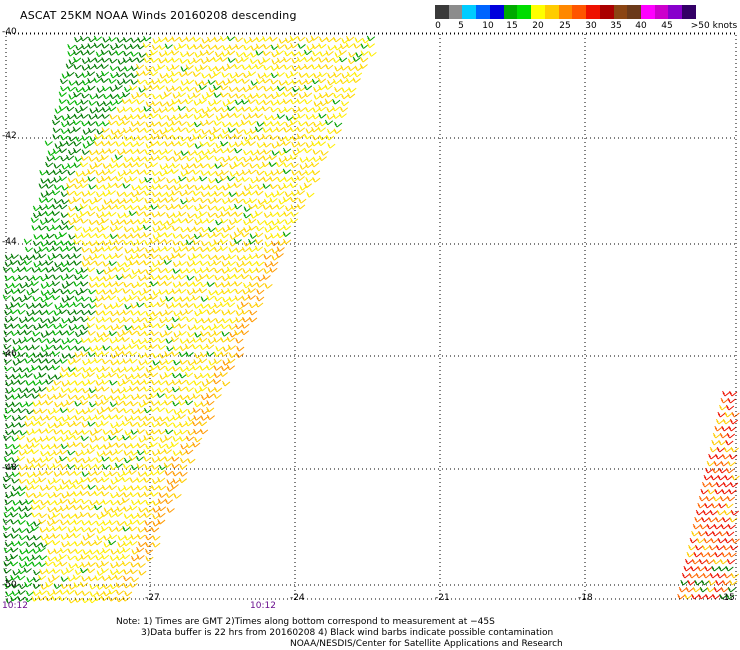 Image resolution: width=740 pixels, height=650 pixels. What do you see at coordinates (9, 585) in the screenshot?
I see `lat-label-50: -50` at bounding box center [9, 585].